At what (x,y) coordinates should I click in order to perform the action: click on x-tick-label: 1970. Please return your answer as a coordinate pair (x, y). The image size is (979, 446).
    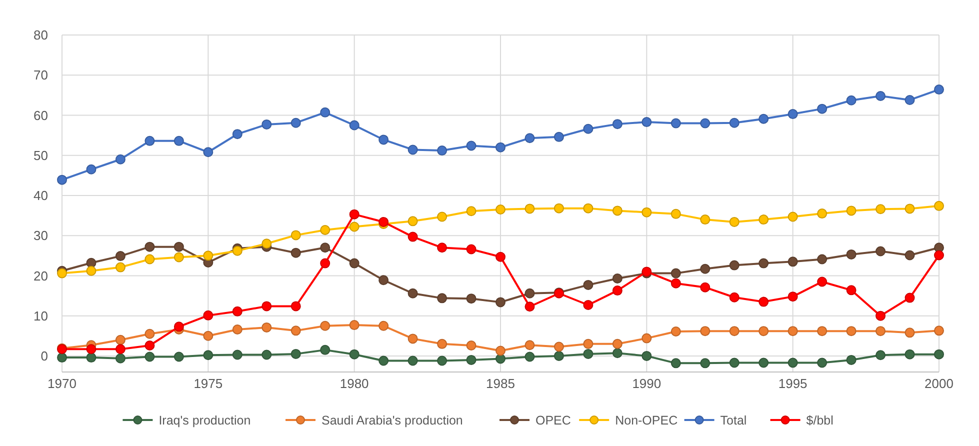
    Looking at the image, I should click on (62, 383).